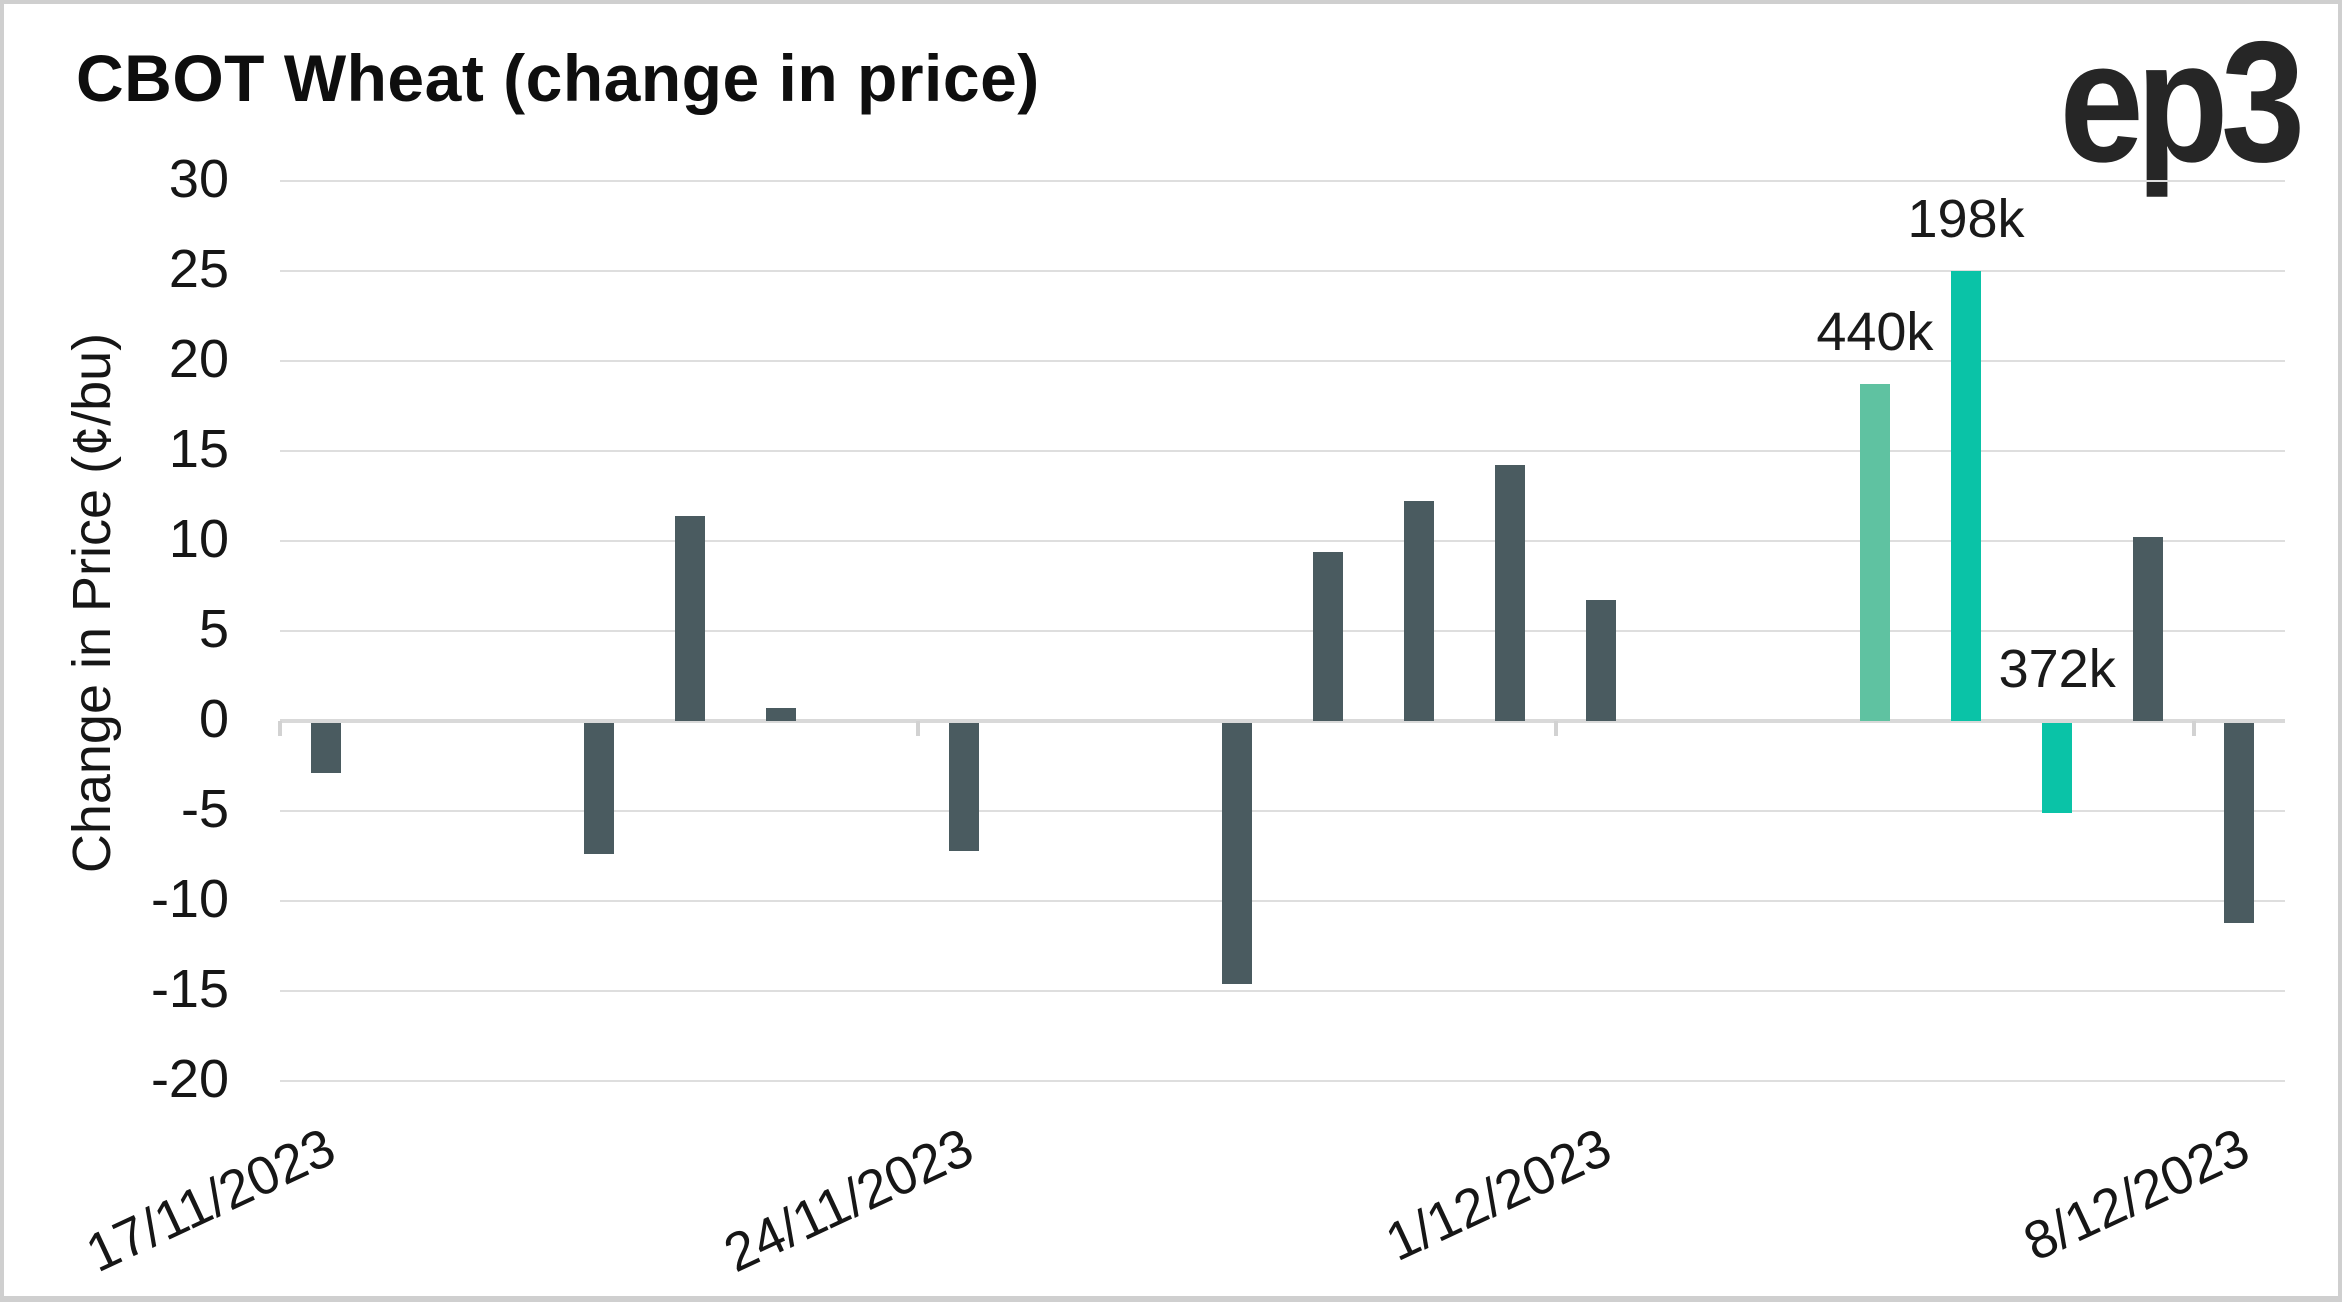  What do you see at coordinates (210, 1200) in the screenshot?
I see `x-tick-label-17/11/2023: 17/11/2023` at bounding box center [210, 1200].